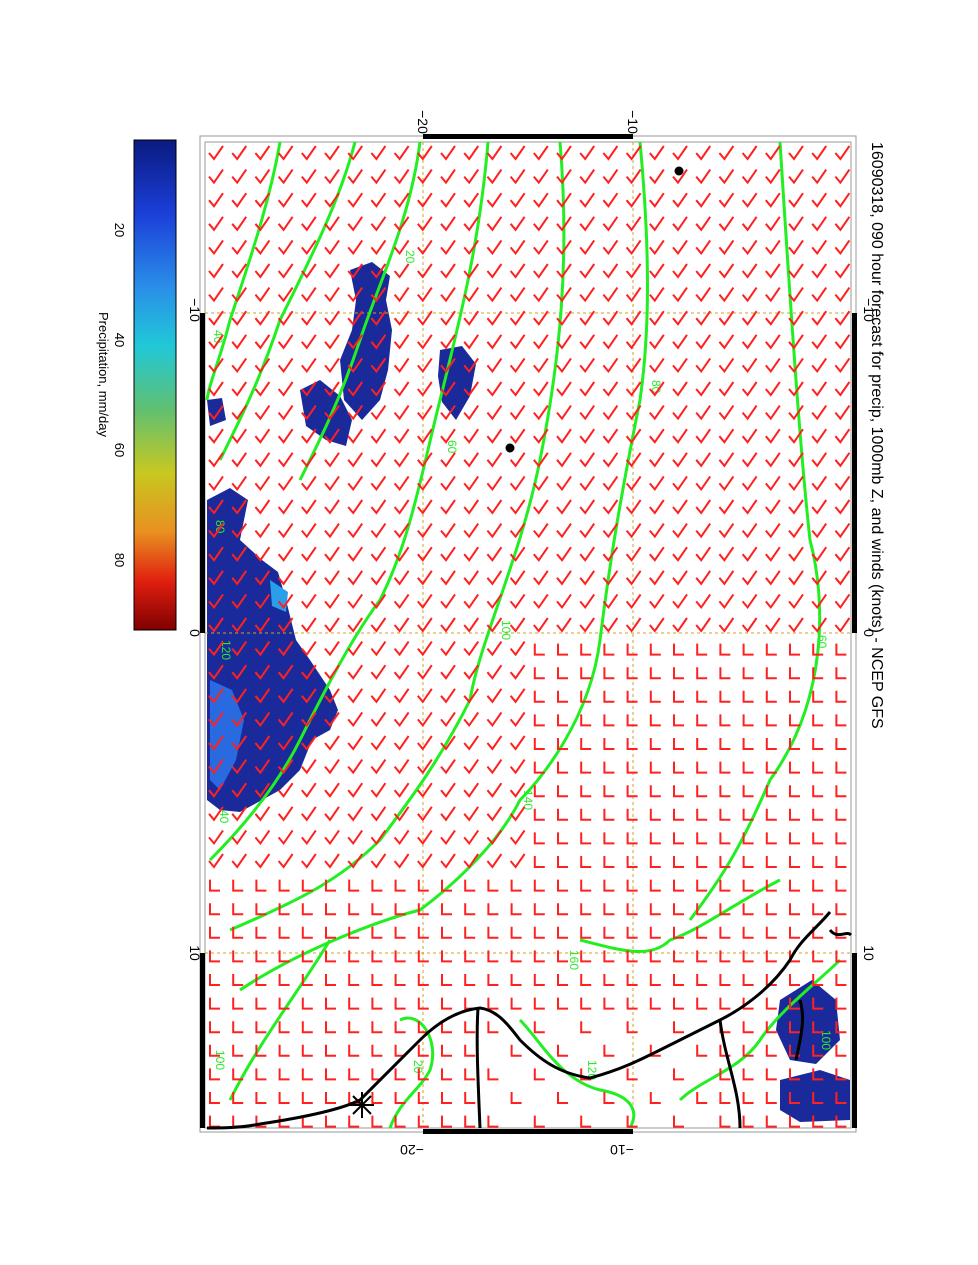 The height and width of the screenshot is (1265, 978). What do you see at coordinates (869, 633) in the screenshot?
I see `right-tick-2: 0` at bounding box center [869, 633].